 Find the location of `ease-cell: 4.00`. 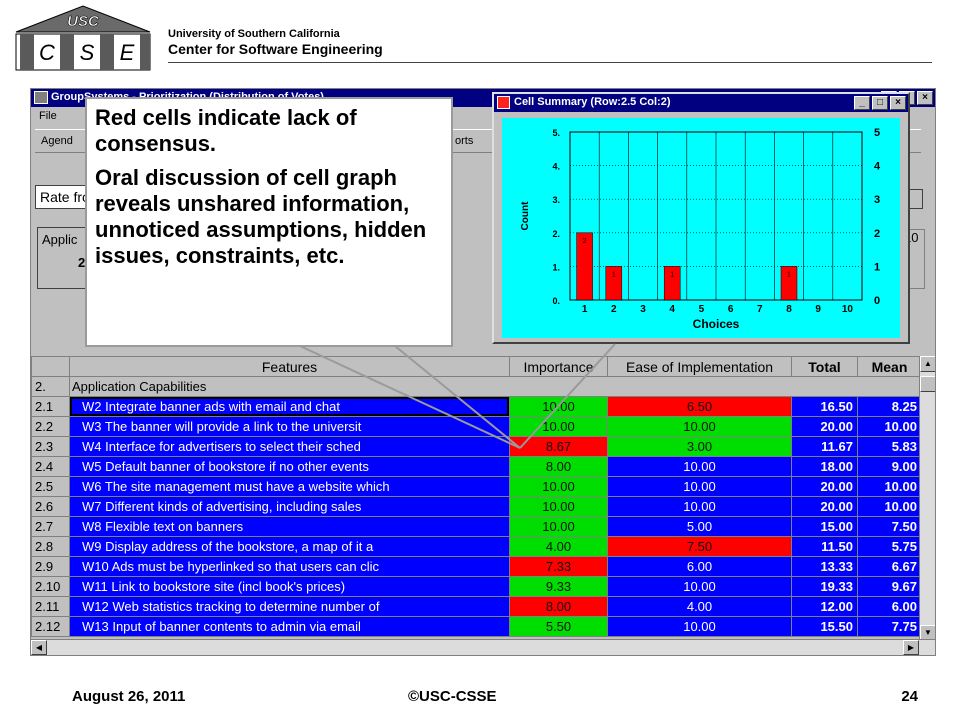

ease-cell: 4.00 is located at coordinates (699, 606).